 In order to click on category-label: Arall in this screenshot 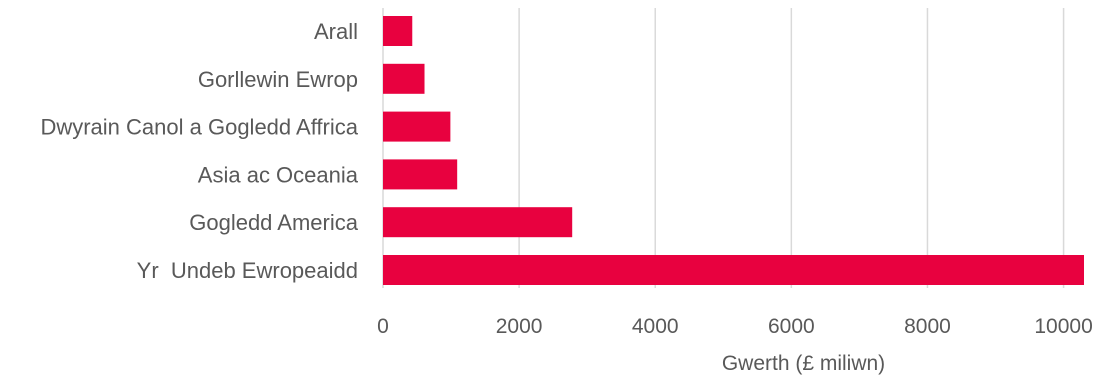, I will do `click(336, 31)`.